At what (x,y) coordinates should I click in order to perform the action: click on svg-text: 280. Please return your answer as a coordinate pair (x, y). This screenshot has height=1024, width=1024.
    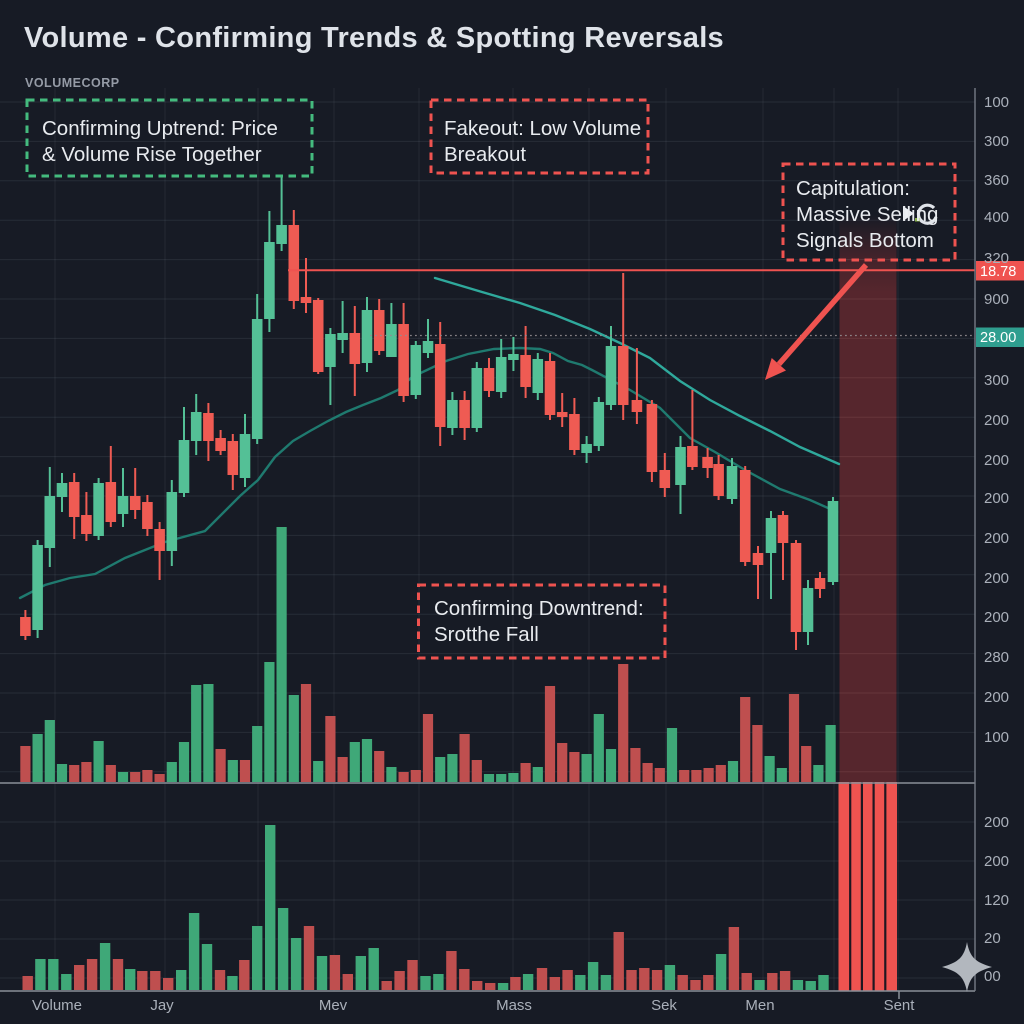
    Looking at the image, I should click on (996, 657).